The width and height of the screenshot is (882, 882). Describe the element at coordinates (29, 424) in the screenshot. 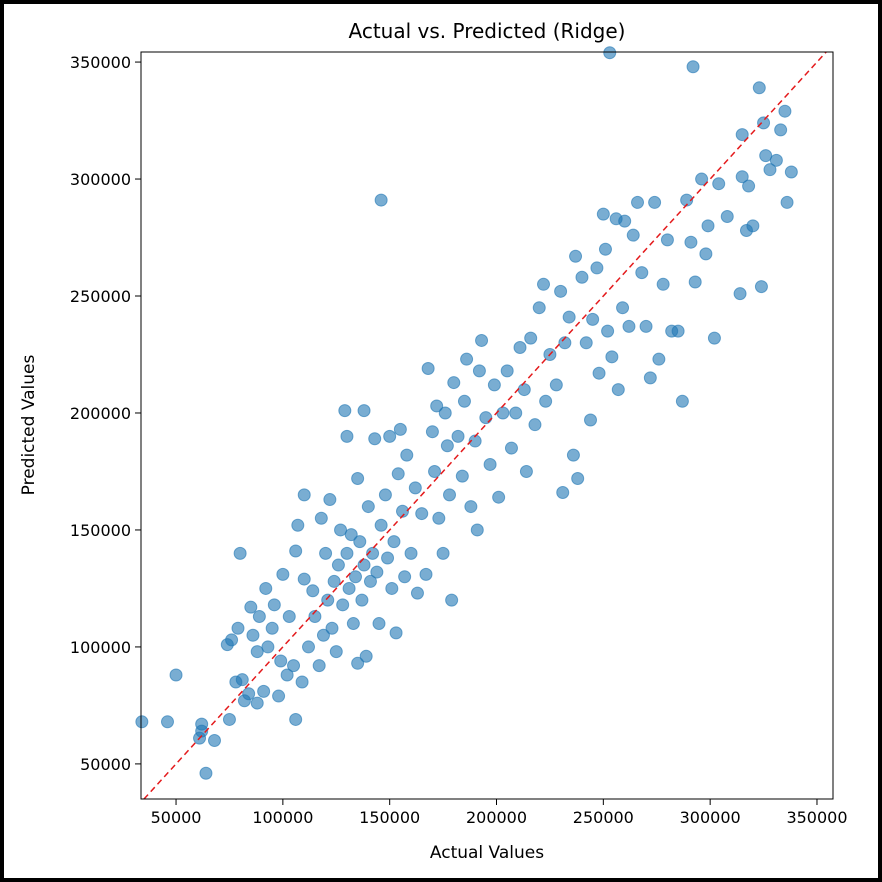

I see `y-axis-label: Predicted Values` at that location.